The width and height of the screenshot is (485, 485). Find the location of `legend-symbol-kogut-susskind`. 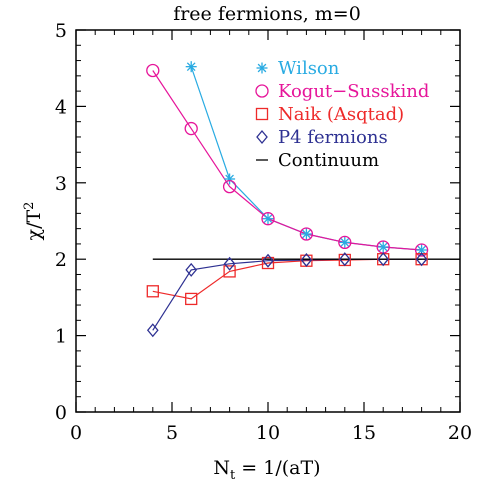

legend-symbol-kogut-susskind is located at coordinates (262, 91).